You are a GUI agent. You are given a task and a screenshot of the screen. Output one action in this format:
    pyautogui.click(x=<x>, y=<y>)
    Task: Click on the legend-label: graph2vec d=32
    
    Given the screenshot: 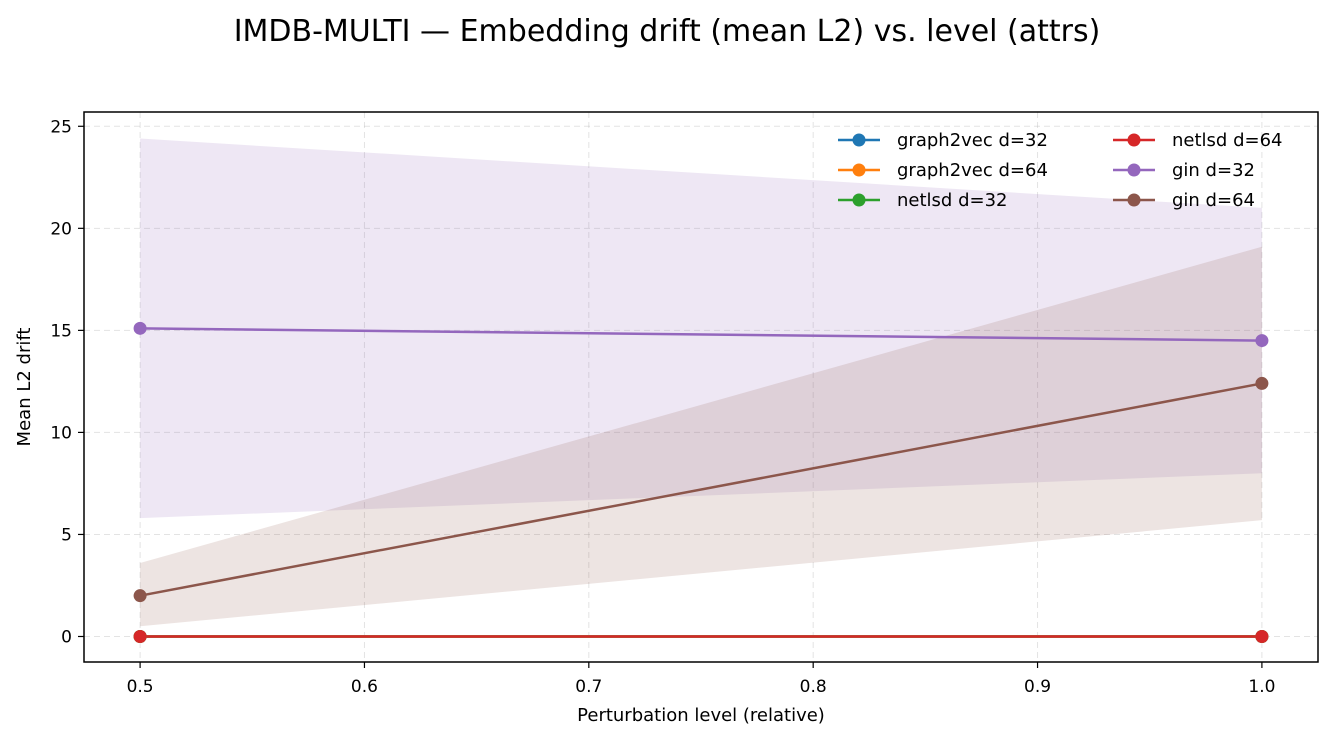 What is the action you would take?
    pyautogui.click(x=972, y=140)
    